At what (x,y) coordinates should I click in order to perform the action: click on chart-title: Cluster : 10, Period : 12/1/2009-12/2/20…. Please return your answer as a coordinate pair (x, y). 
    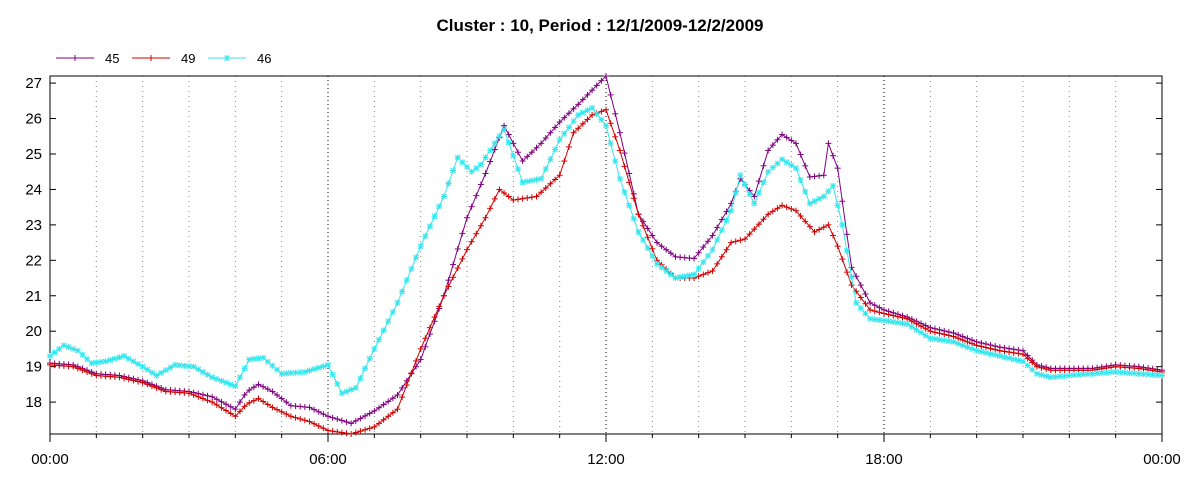
    Looking at the image, I should click on (600, 25).